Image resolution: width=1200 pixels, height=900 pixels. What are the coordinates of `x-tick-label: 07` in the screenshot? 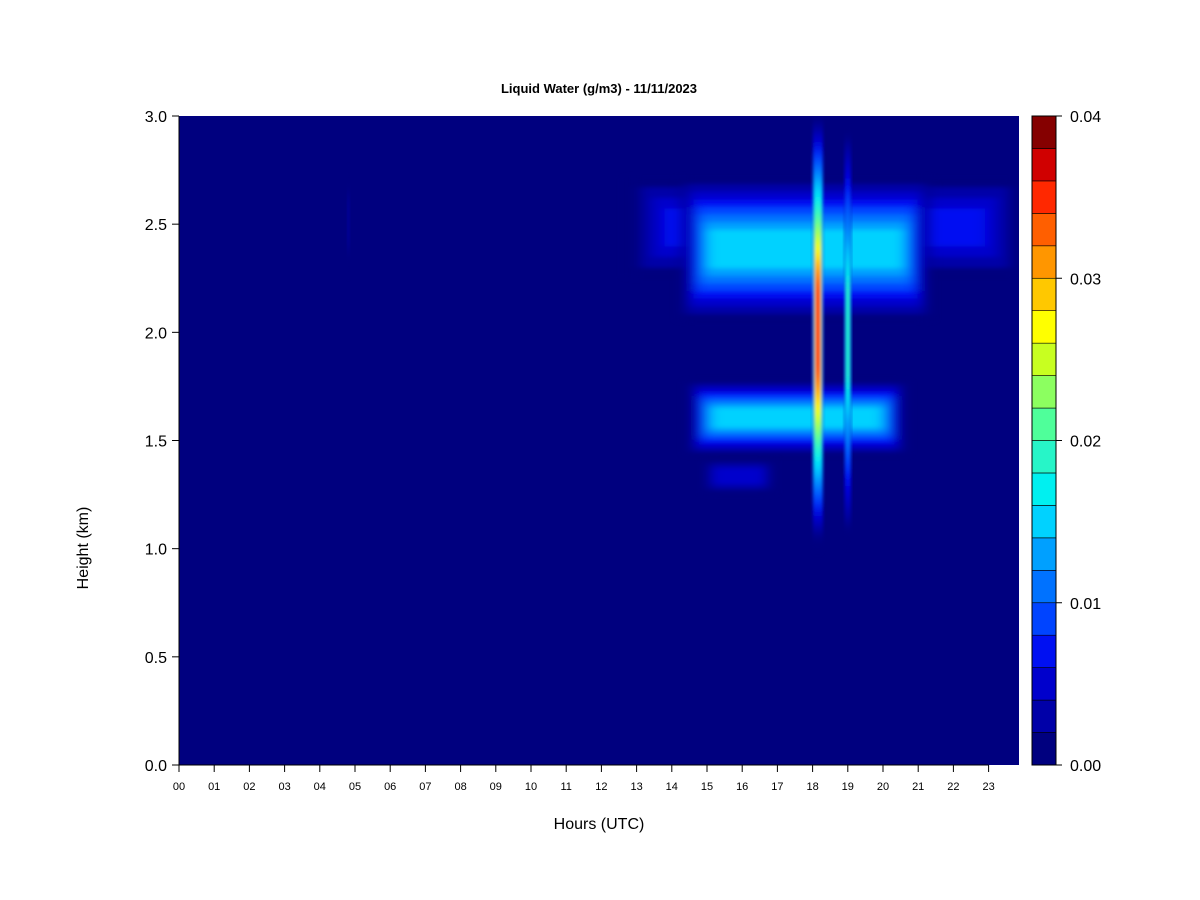 It's located at (425, 787).